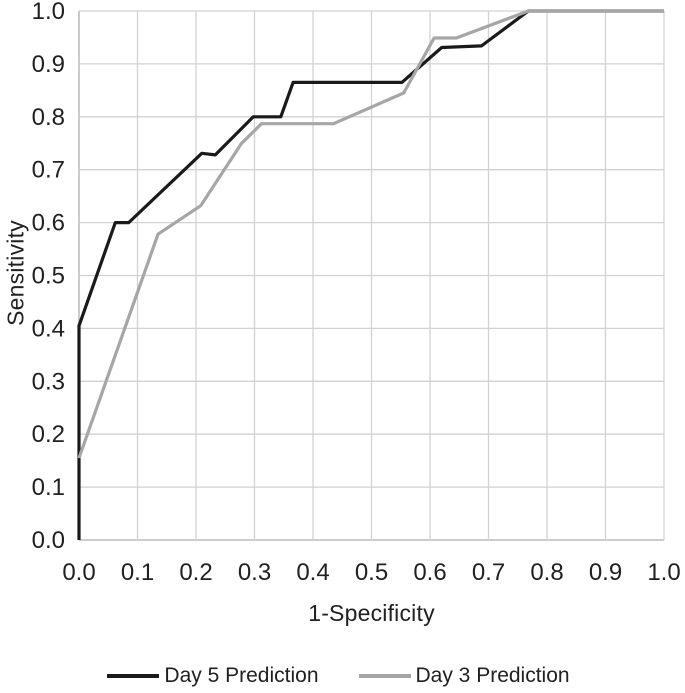 The height and width of the screenshot is (693, 685). I want to click on x-tick-label: 0.7, so click(488, 572).